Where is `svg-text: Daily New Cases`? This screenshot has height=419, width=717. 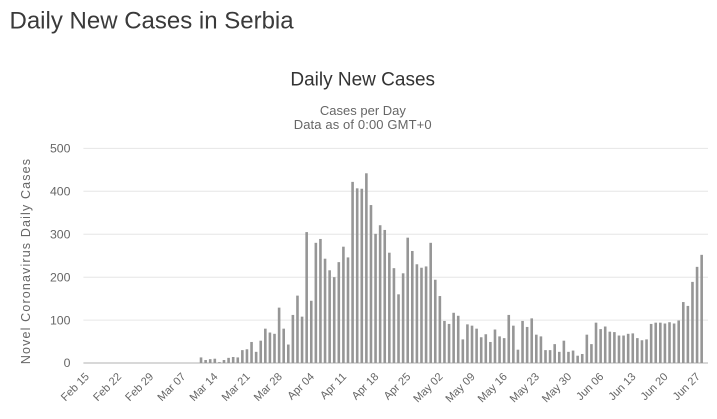
svg-text: Daily New Cases is located at coordinates (362, 80).